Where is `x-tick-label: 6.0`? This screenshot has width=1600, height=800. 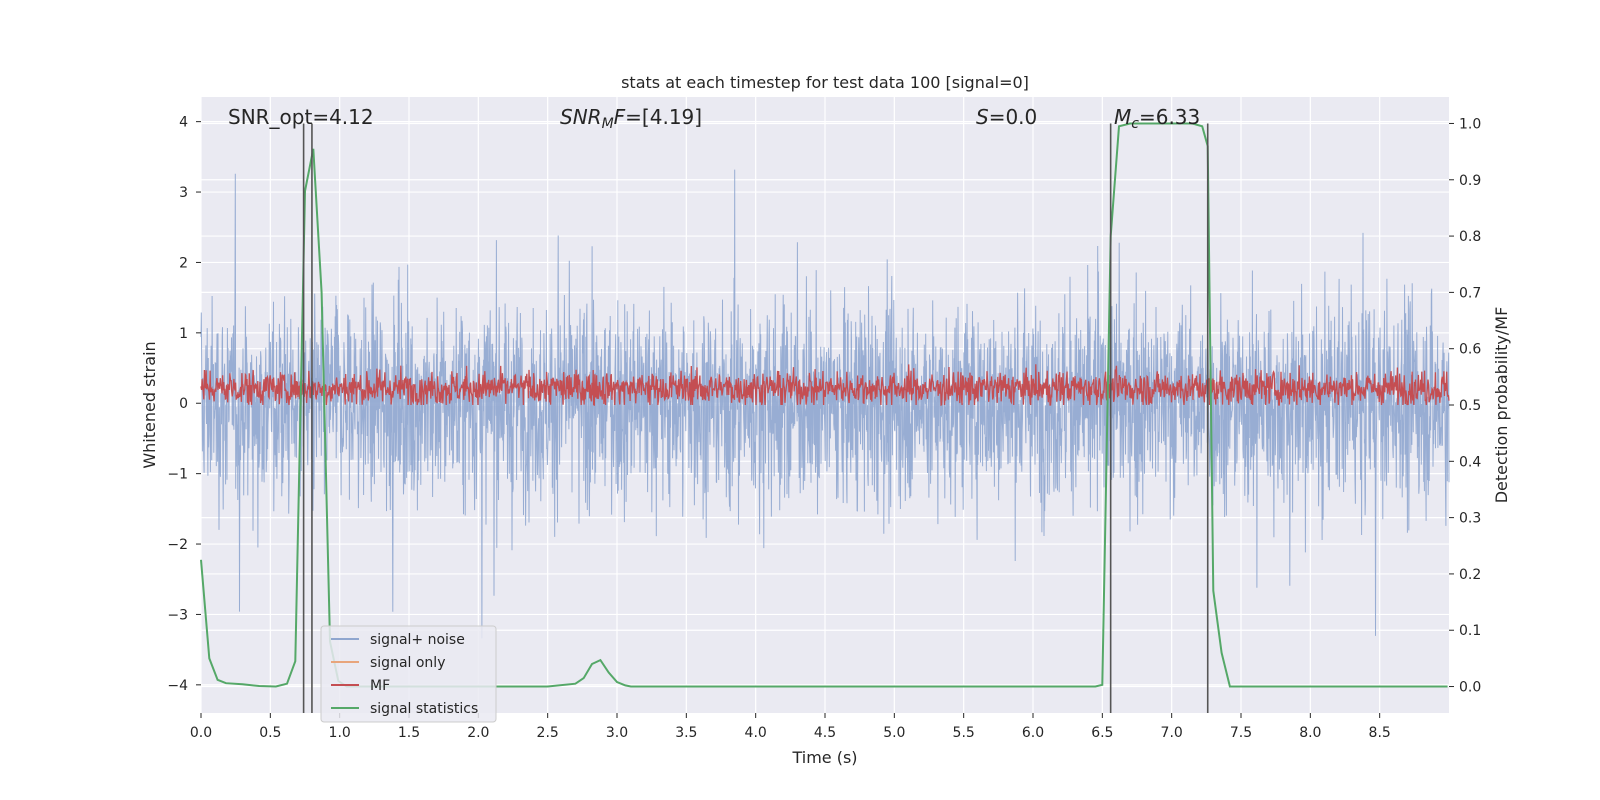 x-tick-label: 6.0 is located at coordinates (1033, 733).